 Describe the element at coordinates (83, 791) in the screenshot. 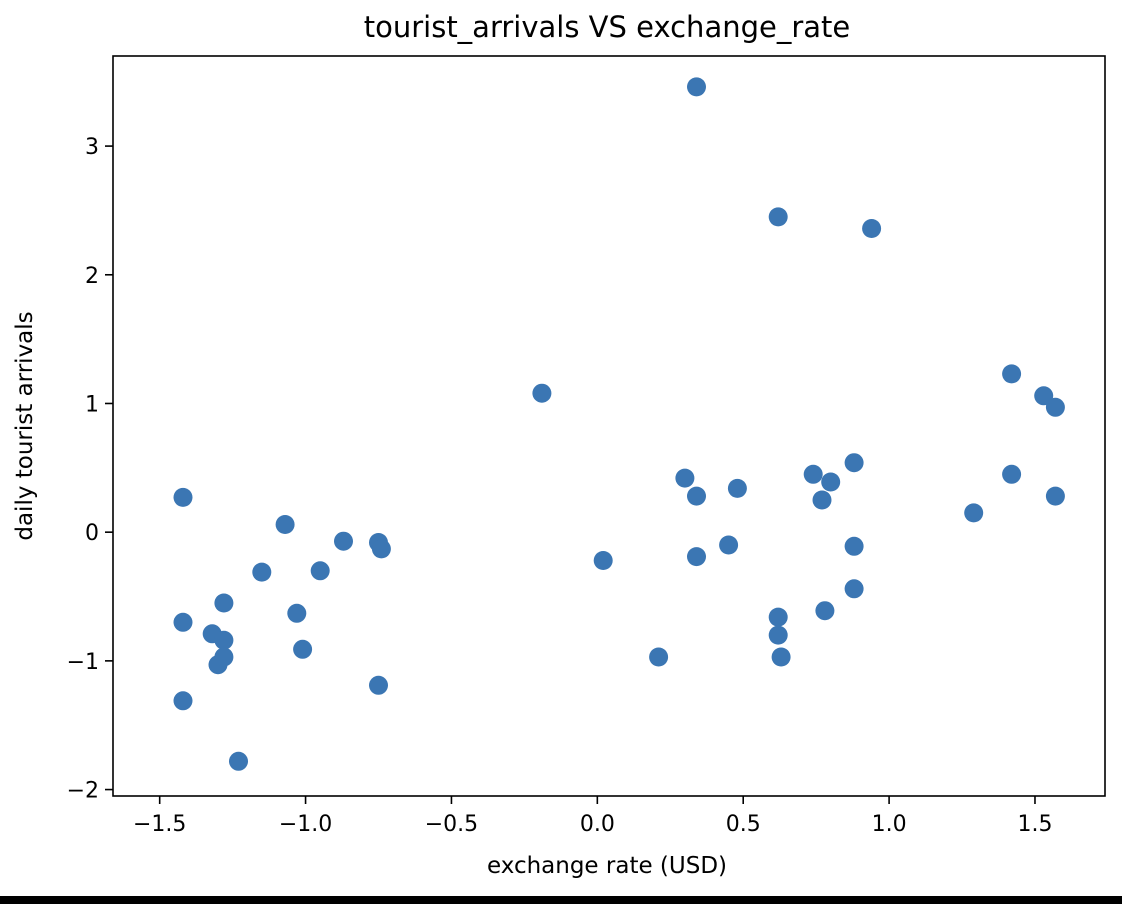

I see `y-tick-label: −2` at that location.